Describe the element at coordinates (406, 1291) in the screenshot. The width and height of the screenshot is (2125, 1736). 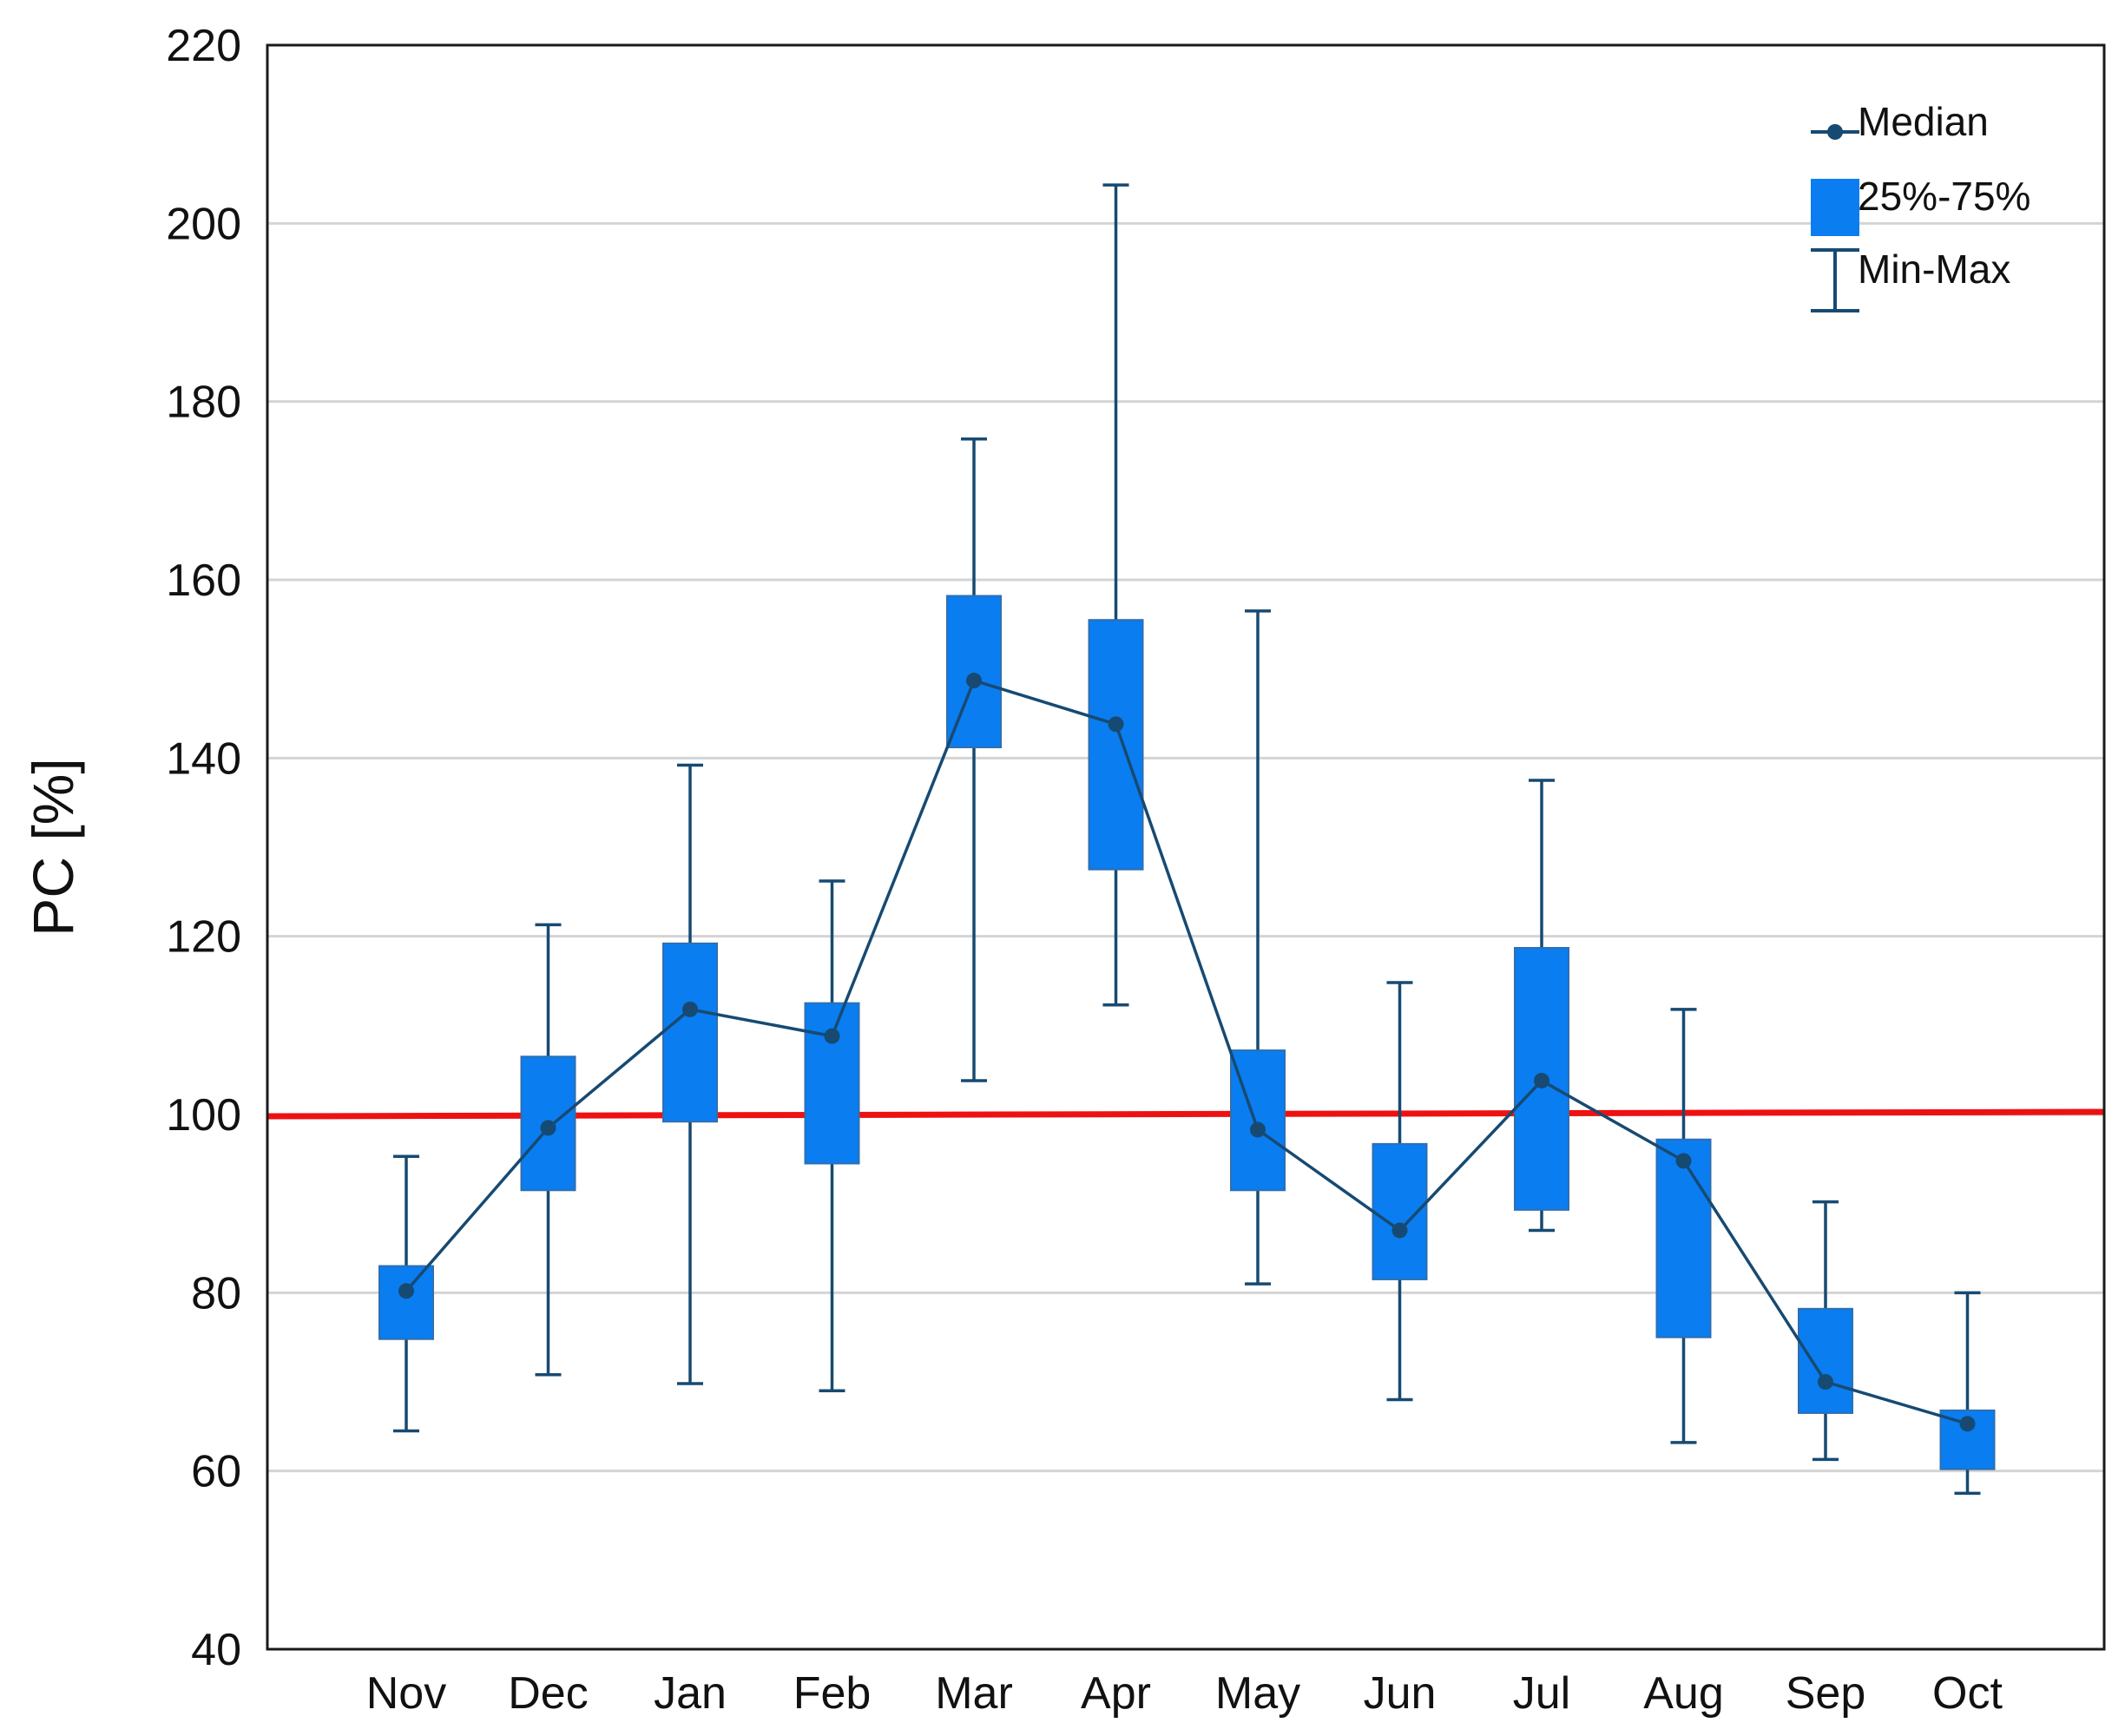
I see `median-point-nov` at that location.